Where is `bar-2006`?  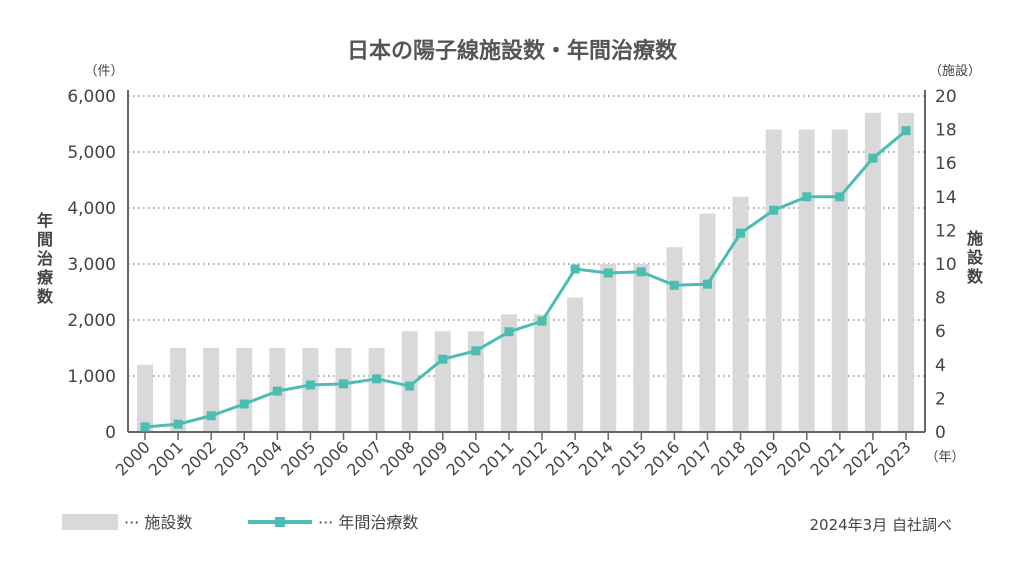 bar-2006 is located at coordinates (343, 390).